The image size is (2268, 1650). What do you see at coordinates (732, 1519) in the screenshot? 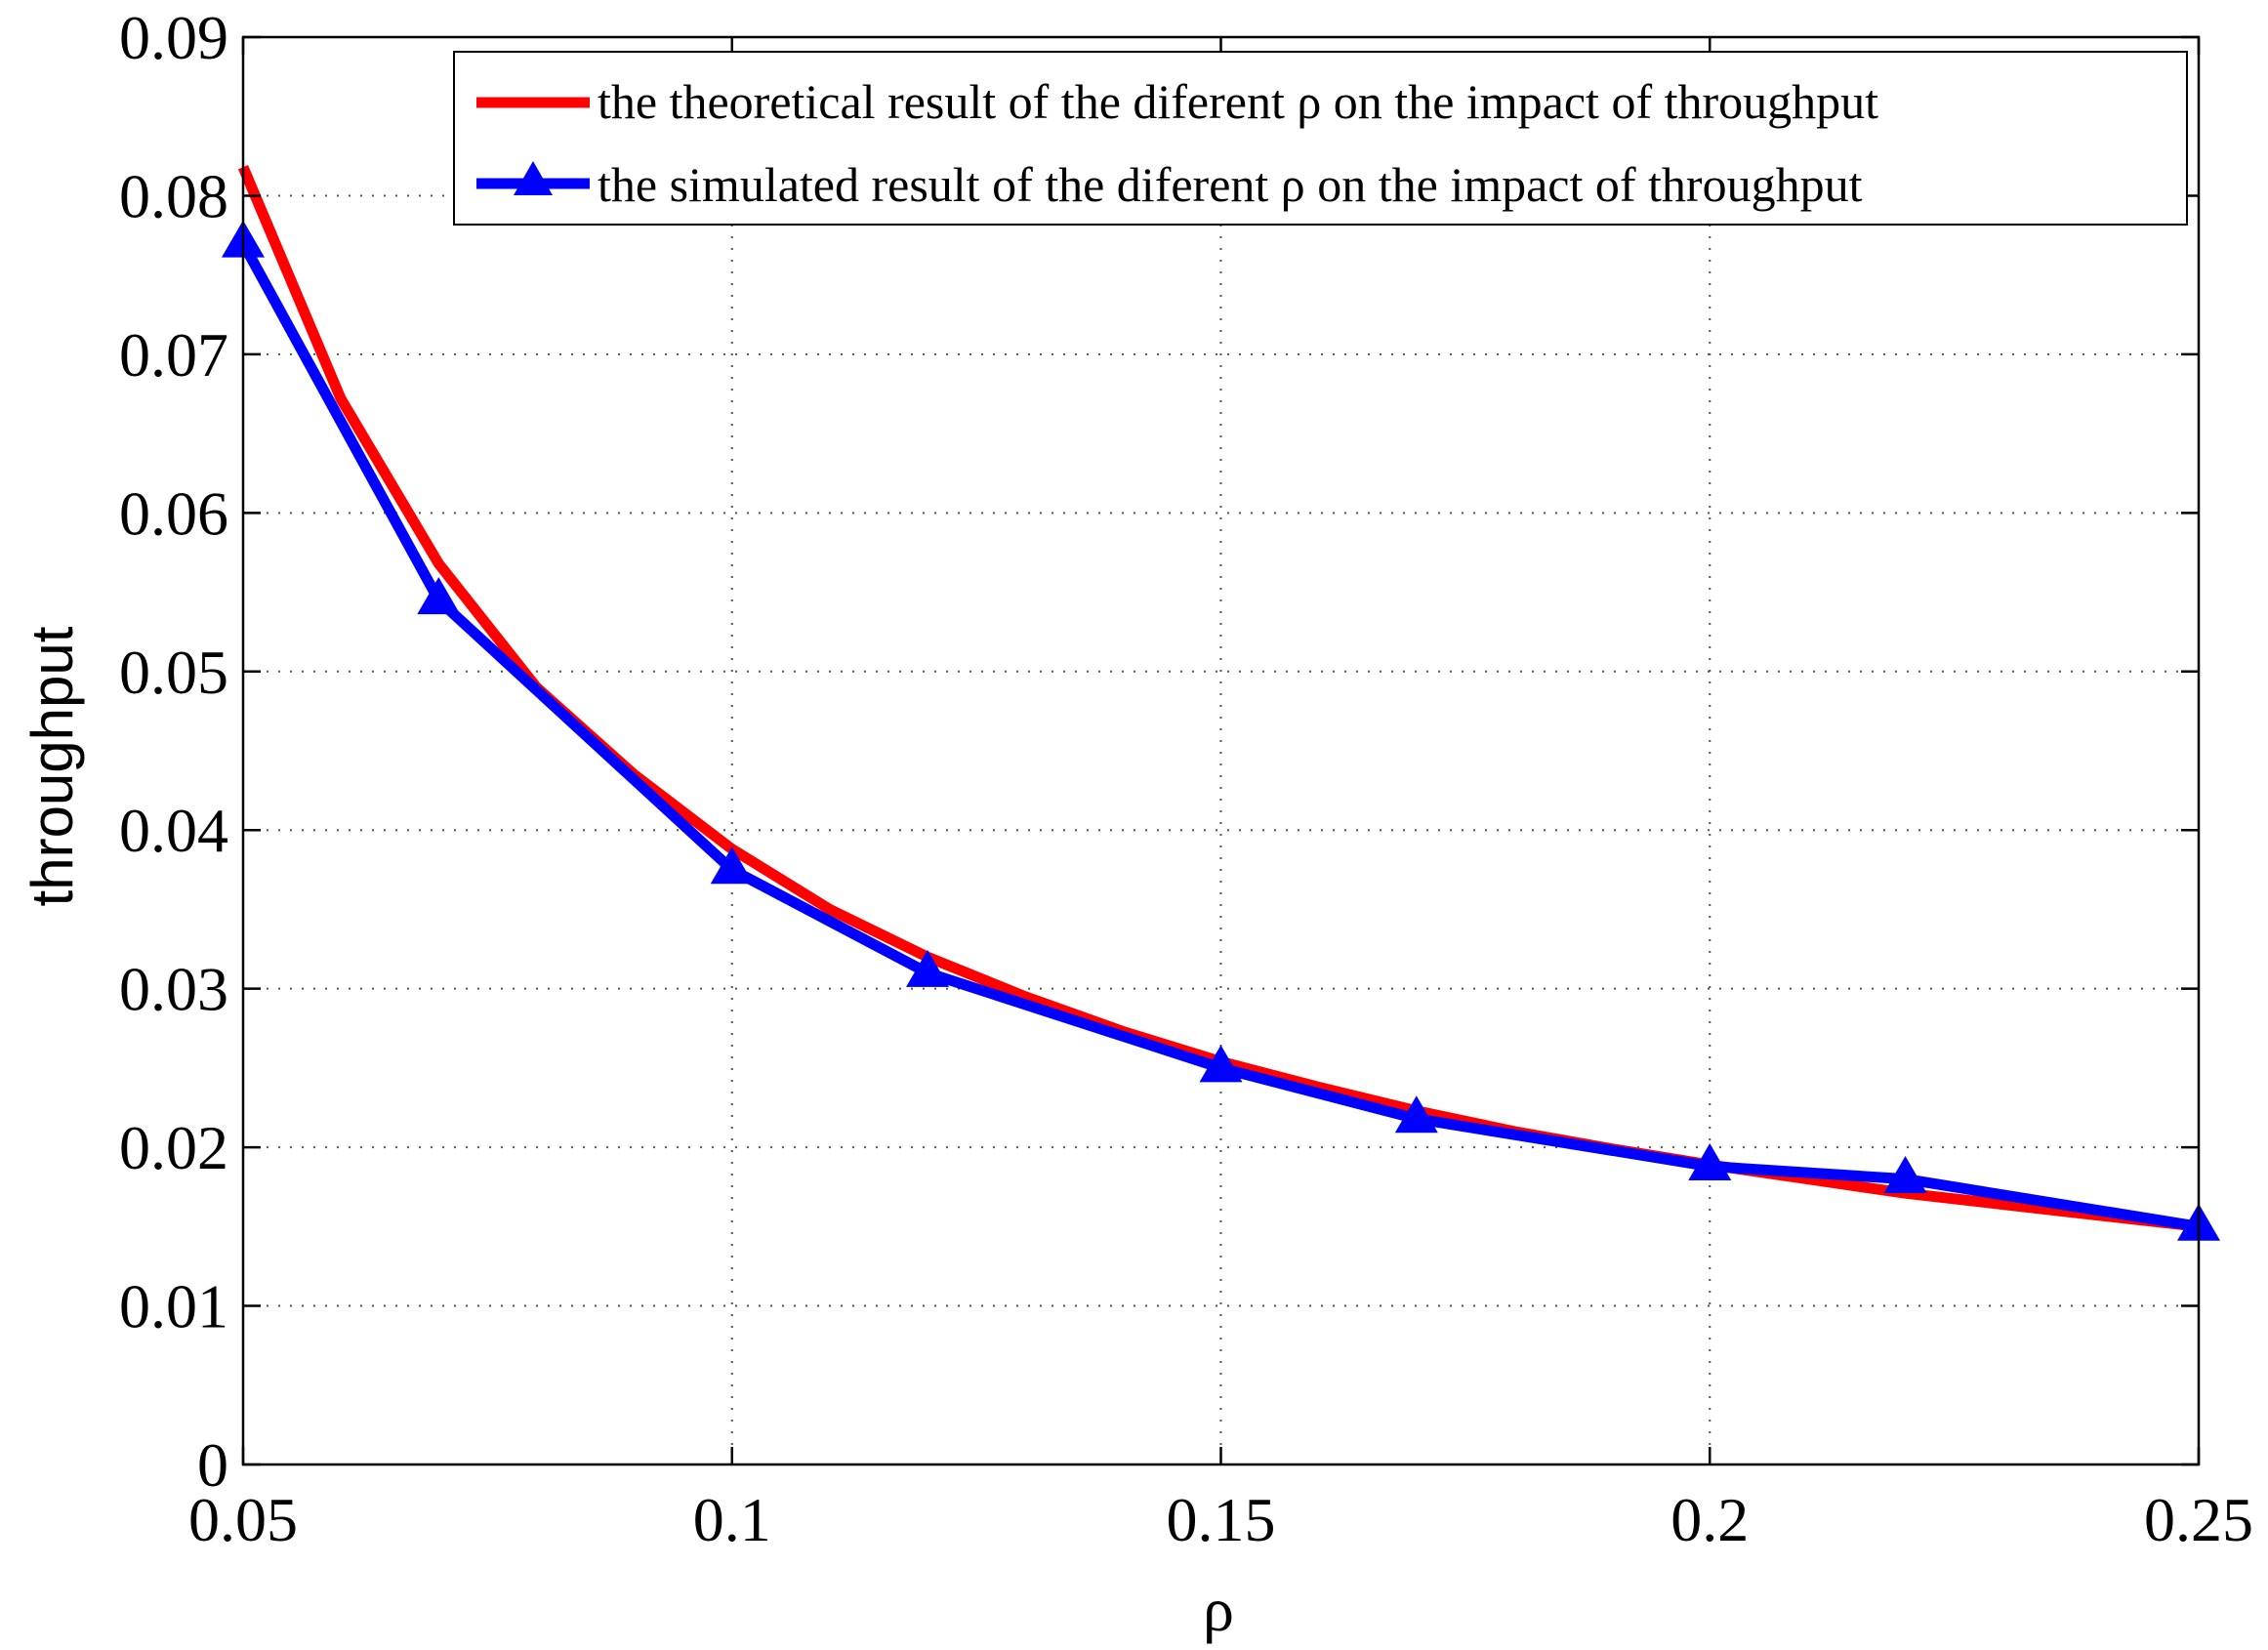
I see `x-tick-label: 0.1` at bounding box center [732, 1519].